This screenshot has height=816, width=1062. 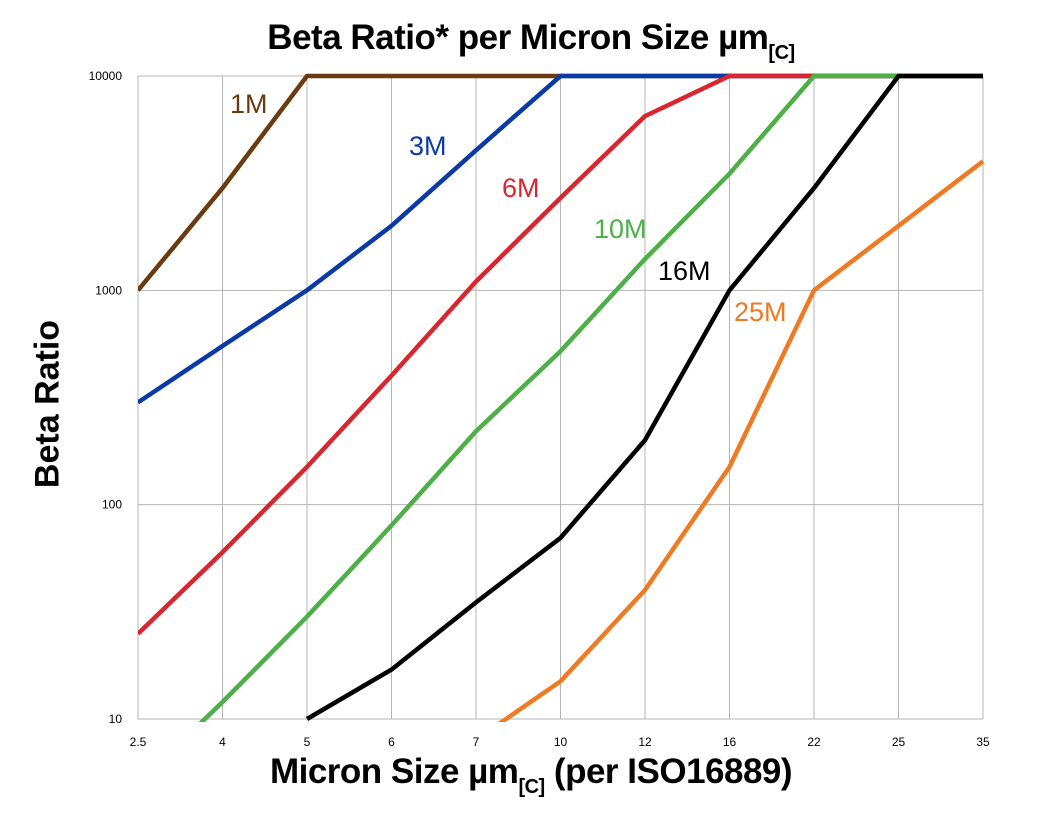 I want to click on y-tick-label: 1000, so click(x=108, y=290).